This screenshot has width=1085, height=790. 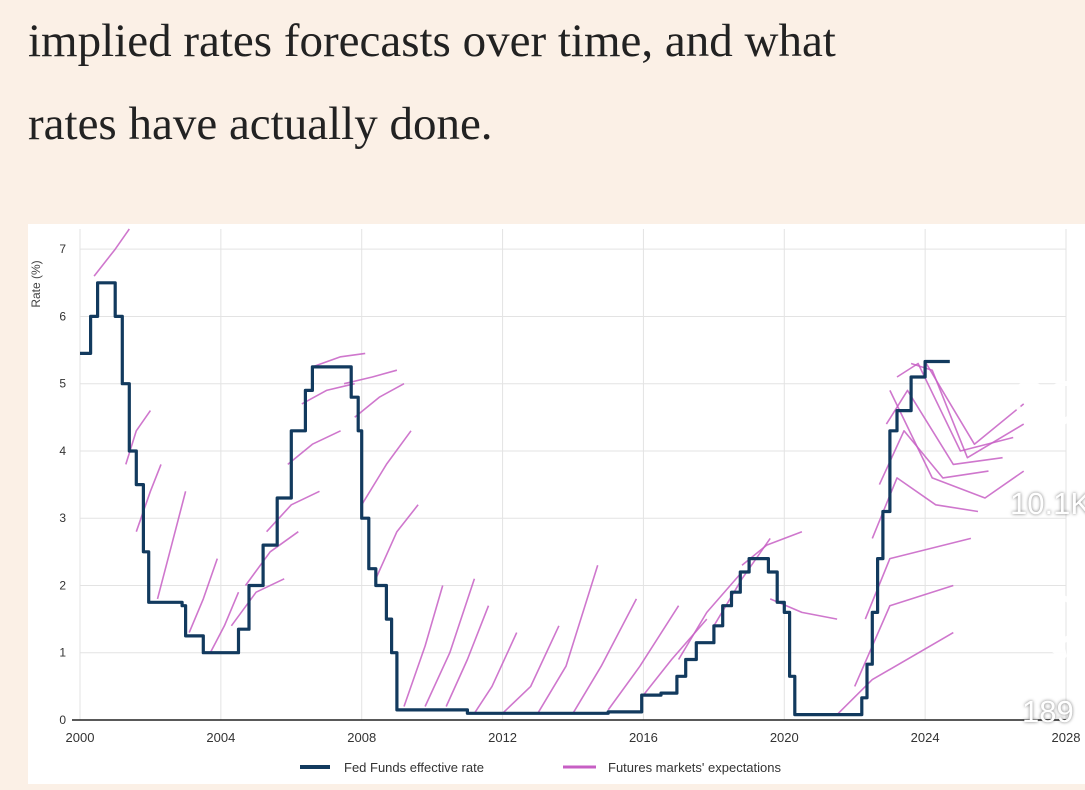 I want to click on comment-bubble-icon, so click(x=1047, y=625).